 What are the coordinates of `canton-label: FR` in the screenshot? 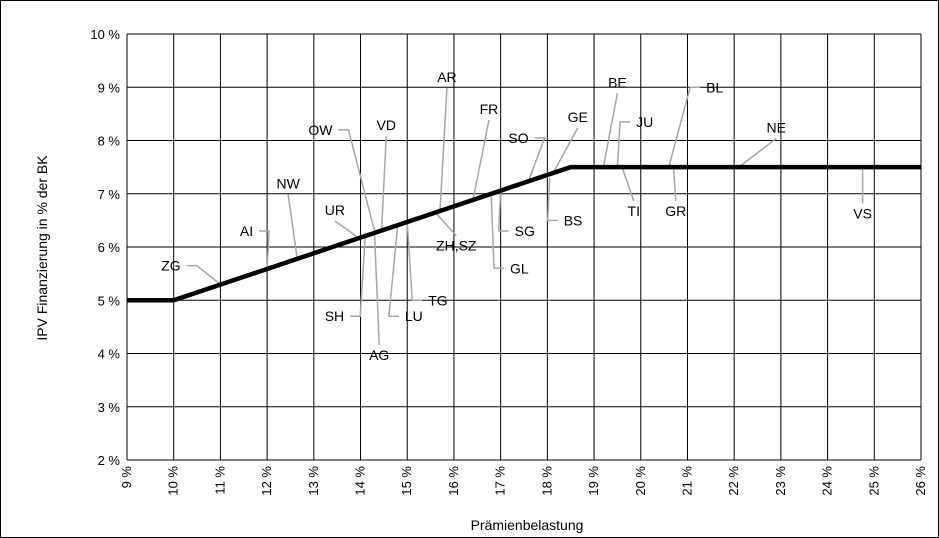 It's located at (489, 109).